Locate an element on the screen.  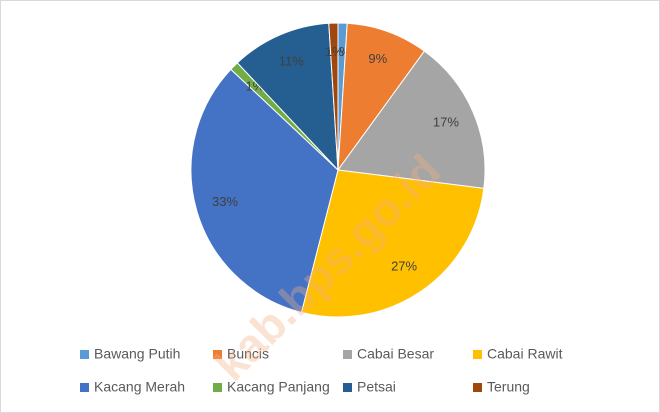
data-label: 27% is located at coordinates (404, 266).